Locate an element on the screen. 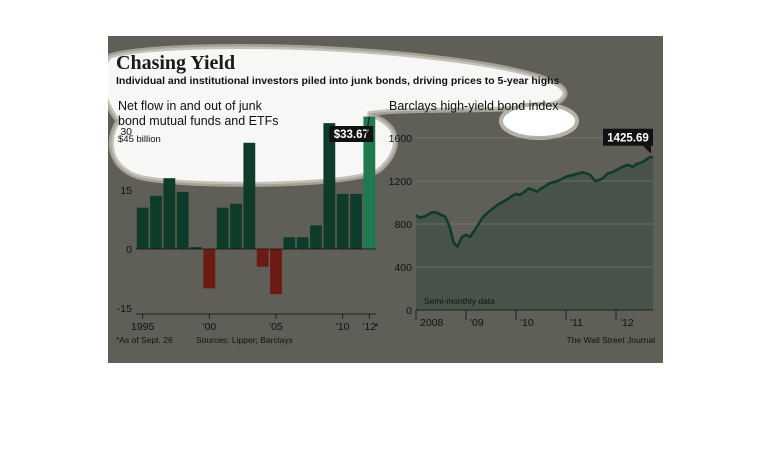 The height and width of the screenshot is (458, 770). bar-1997 is located at coordinates (169, 213).